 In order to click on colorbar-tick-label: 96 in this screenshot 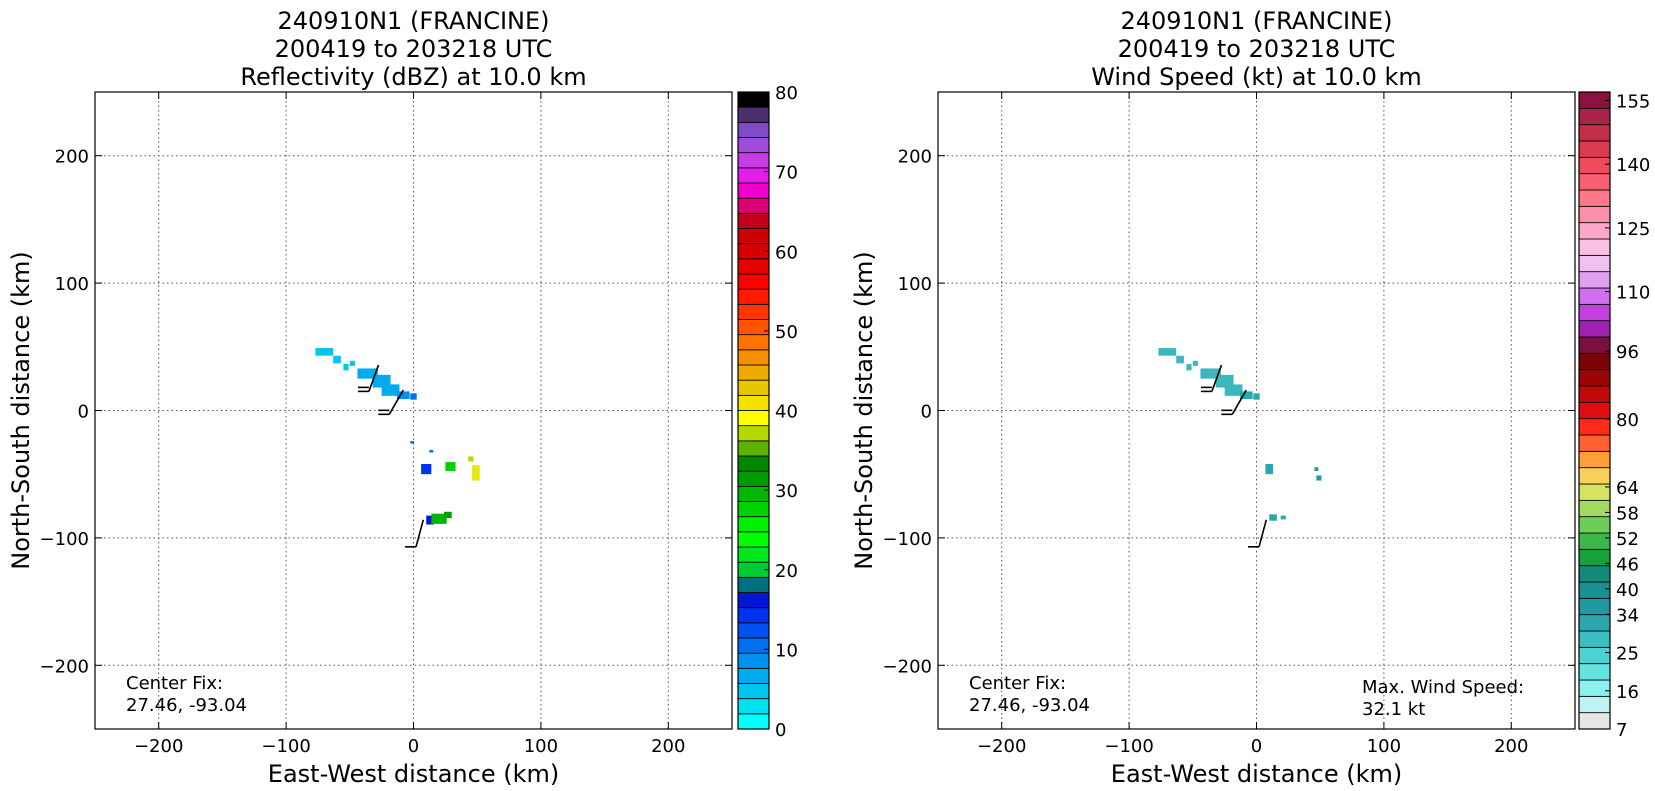, I will do `click(1627, 352)`.